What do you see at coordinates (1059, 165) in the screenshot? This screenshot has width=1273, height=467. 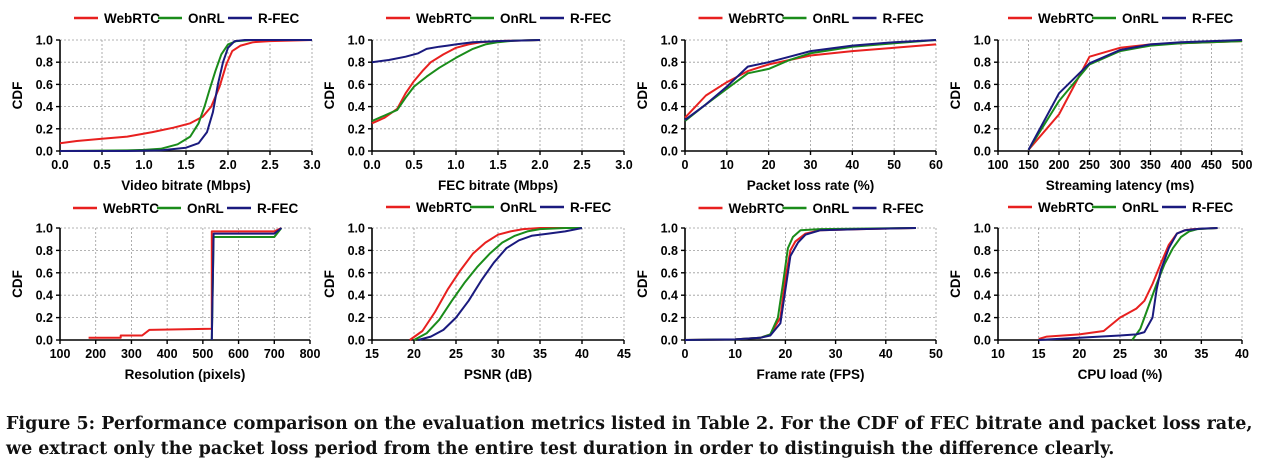 I see `x-tick-label: 200` at bounding box center [1059, 165].